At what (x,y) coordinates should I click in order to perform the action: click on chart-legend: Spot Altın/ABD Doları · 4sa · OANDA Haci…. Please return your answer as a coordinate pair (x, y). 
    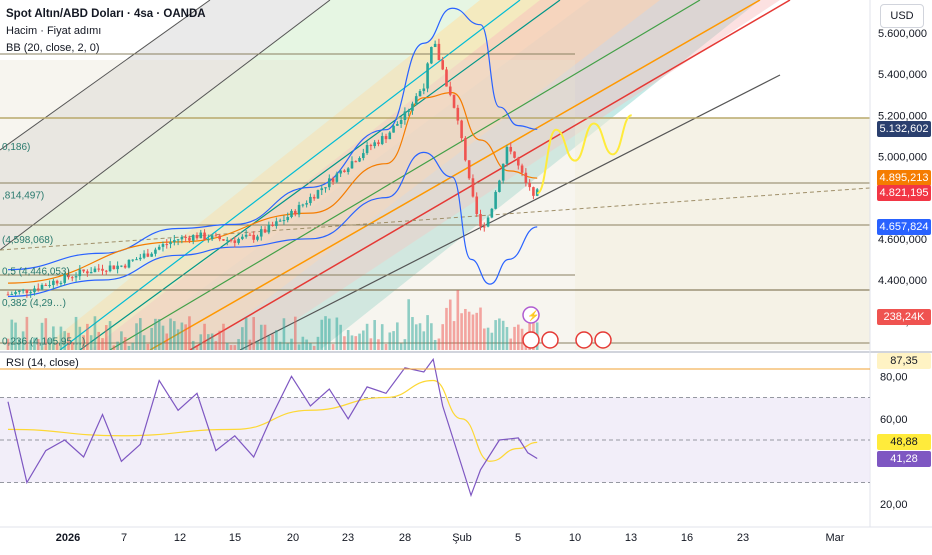
    Looking at the image, I should click on (106, 31).